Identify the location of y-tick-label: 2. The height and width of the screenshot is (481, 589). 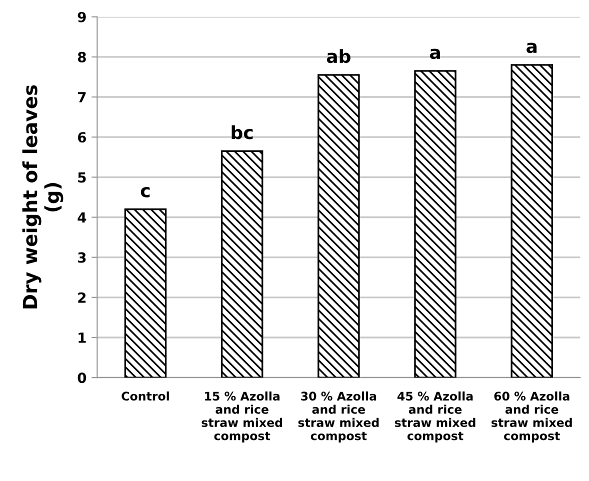
(82, 297).